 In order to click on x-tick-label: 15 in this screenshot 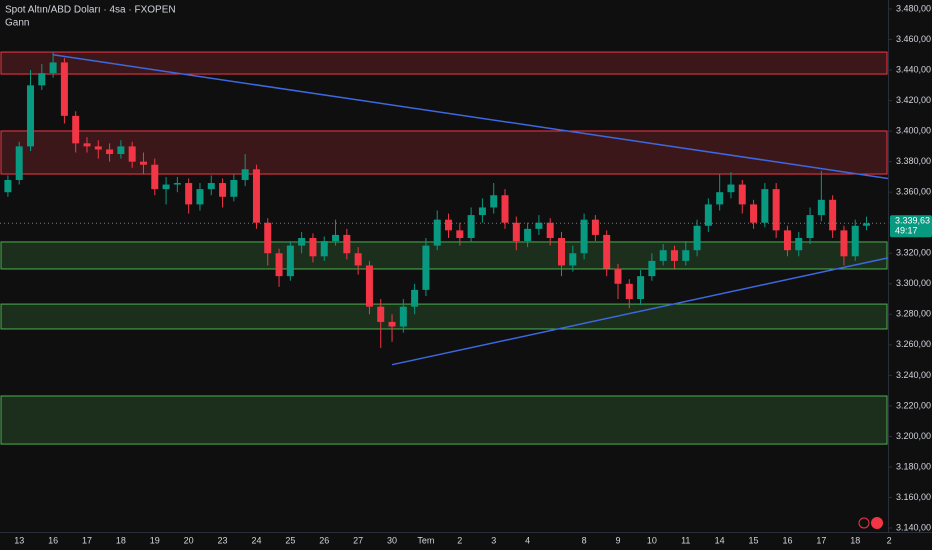, I will do `click(754, 540)`.